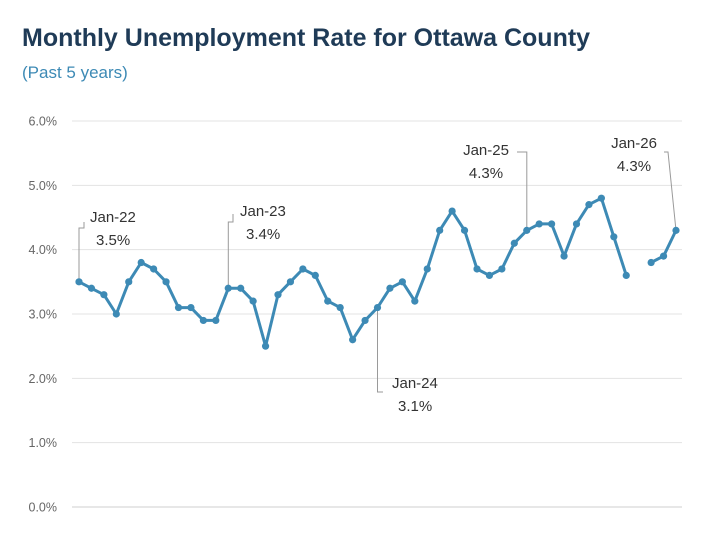  I want to click on annotation-date: Jan-26, so click(634, 143).